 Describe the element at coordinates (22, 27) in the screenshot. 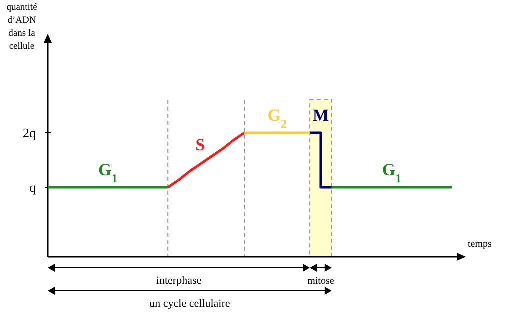

I see `text: quantité d’ADN dans la cellule` at that location.